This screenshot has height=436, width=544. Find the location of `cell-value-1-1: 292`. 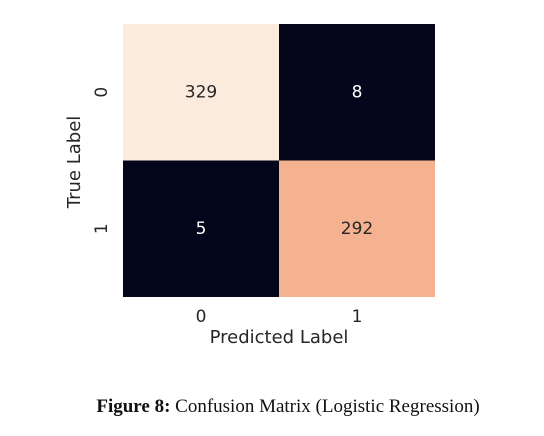

cell-value-1-1: 292 is located at coordinates (357, 229).